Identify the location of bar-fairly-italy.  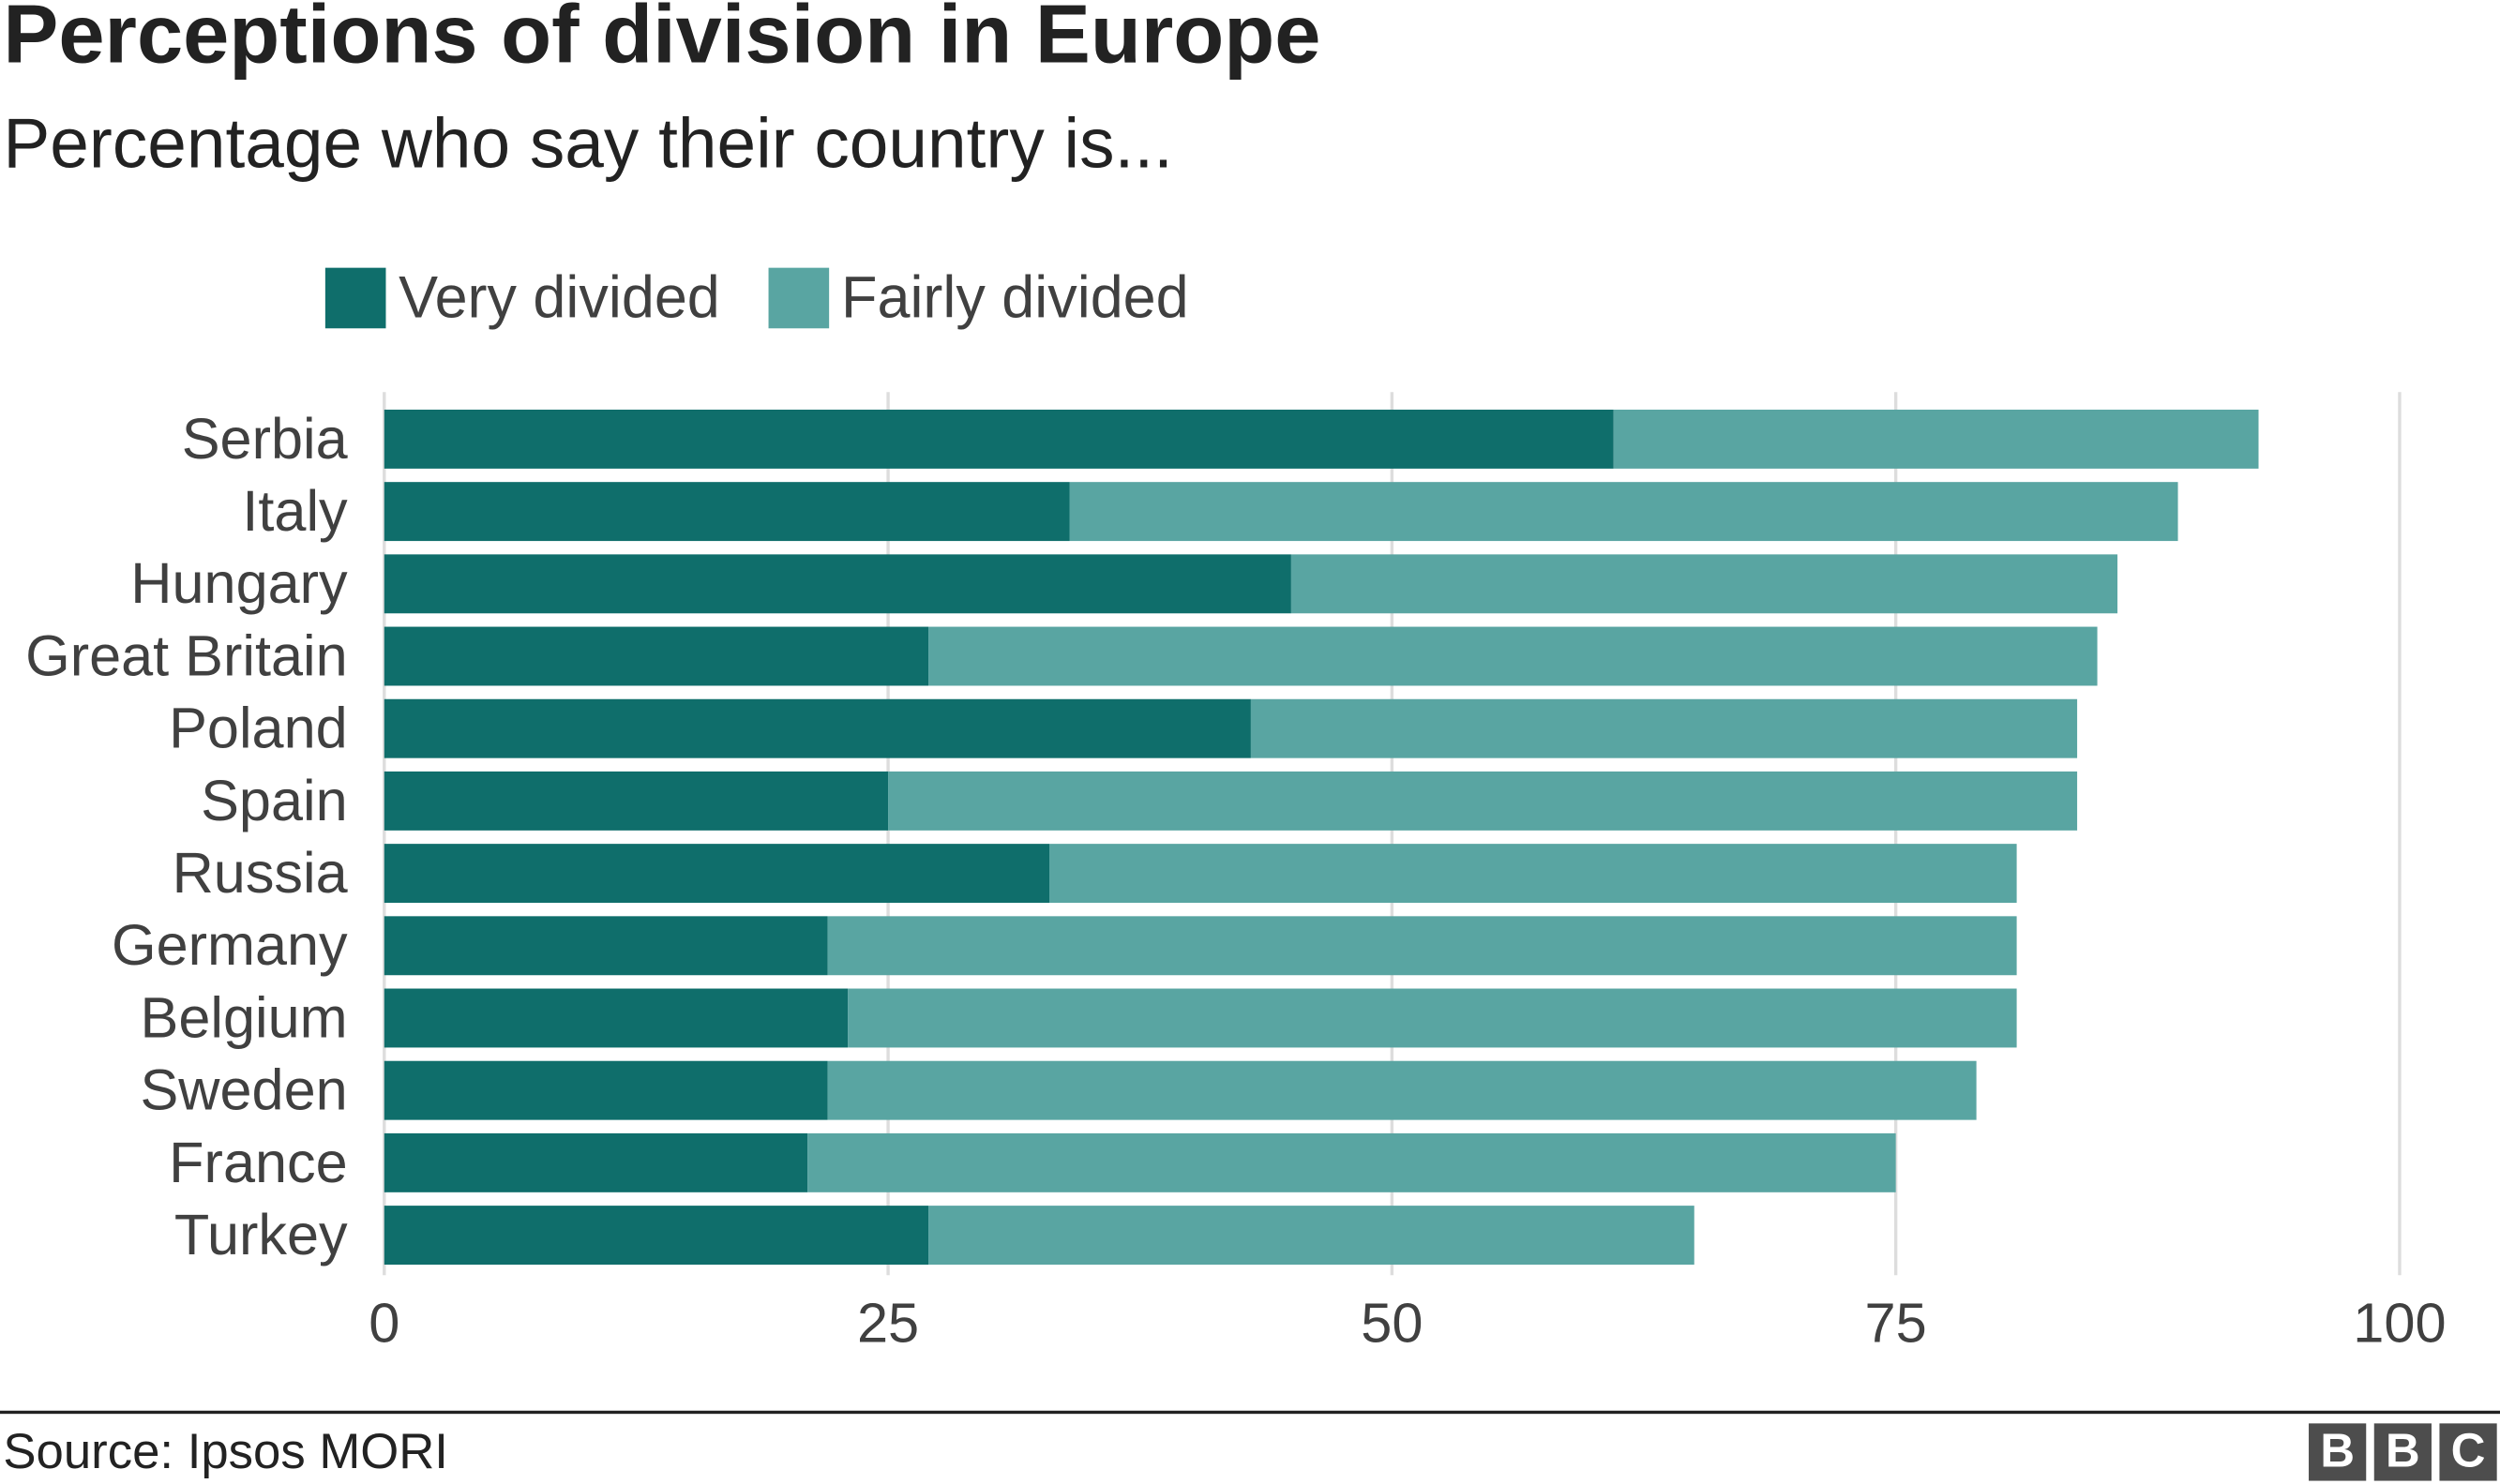
(1624, 512).